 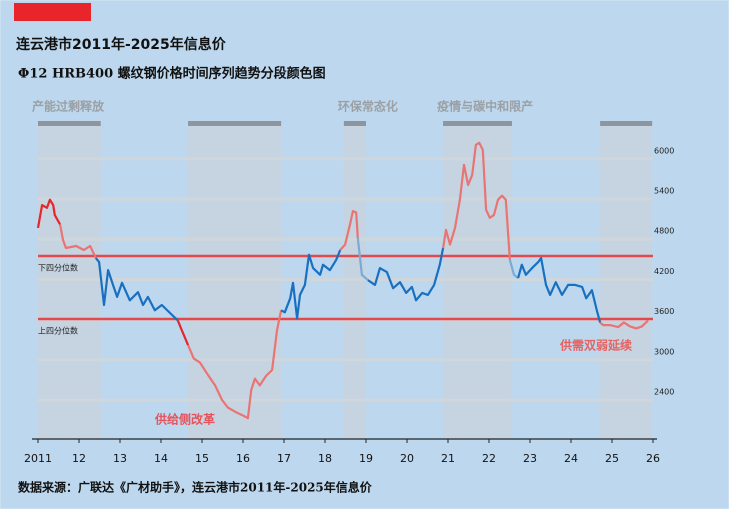 I want to click on y-tick-label: 5400, so click(x=664, y=191).